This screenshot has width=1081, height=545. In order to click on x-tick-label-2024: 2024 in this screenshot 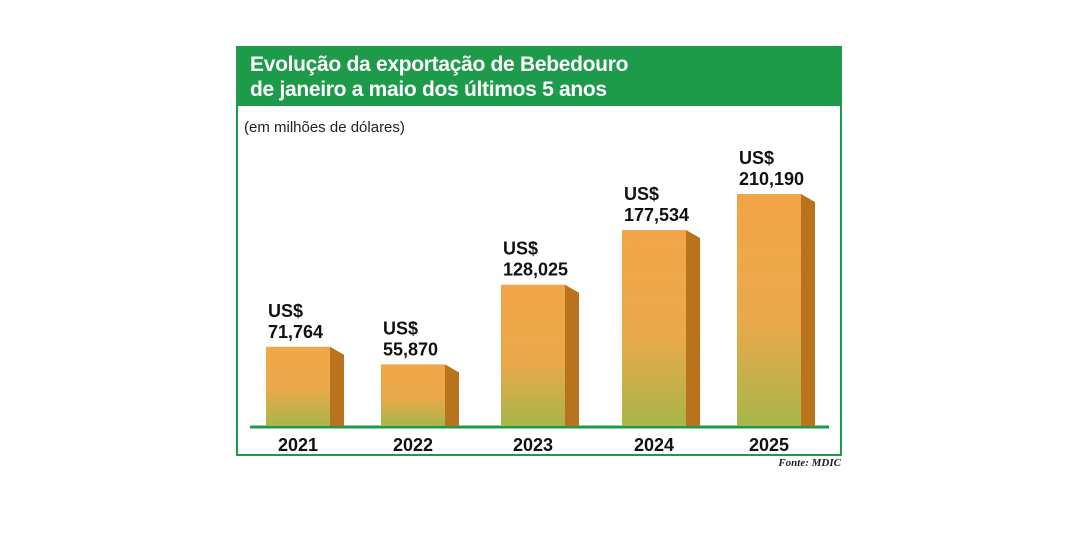, I will do `click(654, 445)`.